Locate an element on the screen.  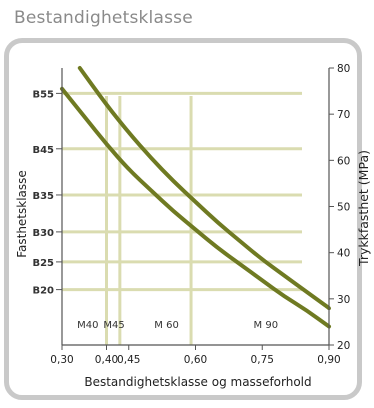
strength-class-label: B25 is located at coordinates (43, 263).